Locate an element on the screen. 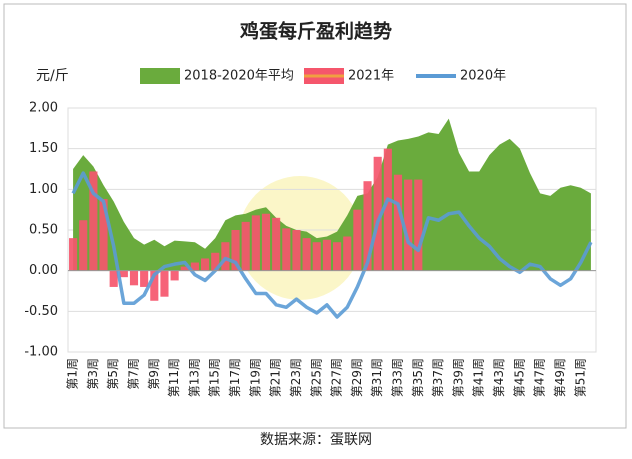 This screenshot has height=459, width=632. legend-label: 2018-2020年平均 is located at coordinates (239, 76).